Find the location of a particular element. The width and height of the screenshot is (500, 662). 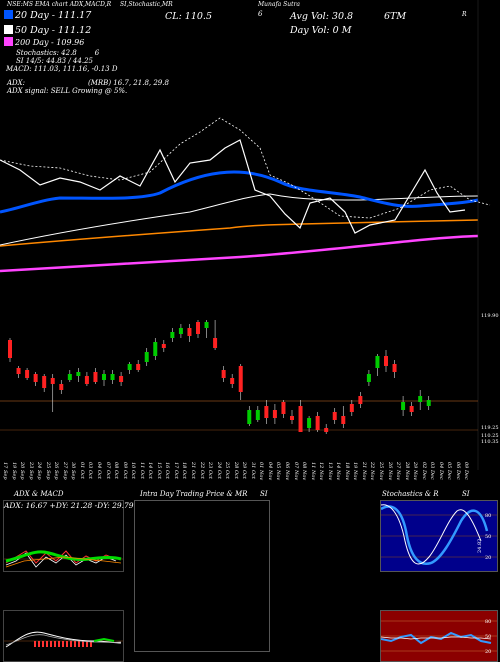

adx-lines is located at coordinates (63, 559).